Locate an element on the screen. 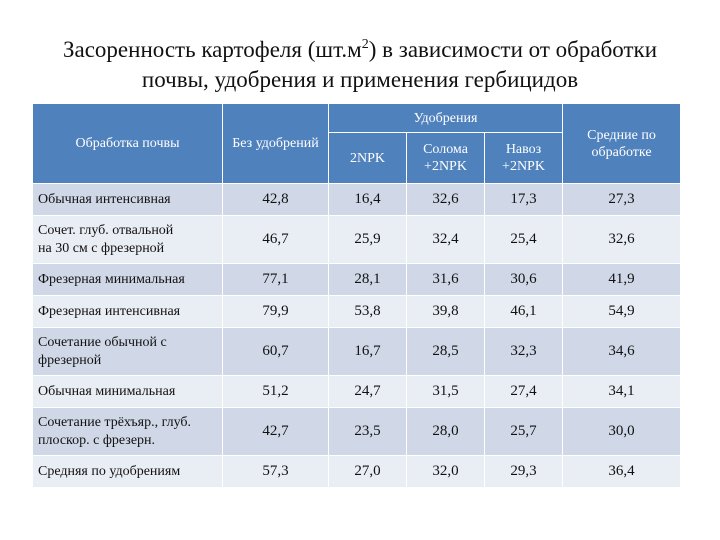 The image size is (720, 540). row-label: Фрезерная интенсивная is located at coordinates (127, 311).